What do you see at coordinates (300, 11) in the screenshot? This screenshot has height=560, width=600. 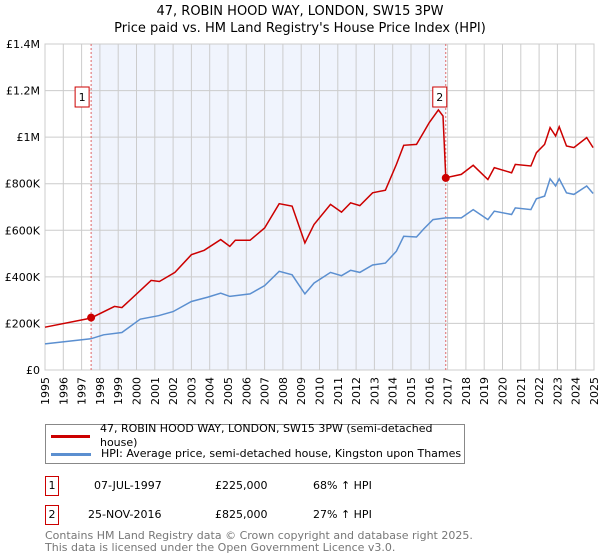 I see `chart-title: 47, ROBIN HOOD WAY, LONDON, SW15 3PW` at bounding box center [300, 11].